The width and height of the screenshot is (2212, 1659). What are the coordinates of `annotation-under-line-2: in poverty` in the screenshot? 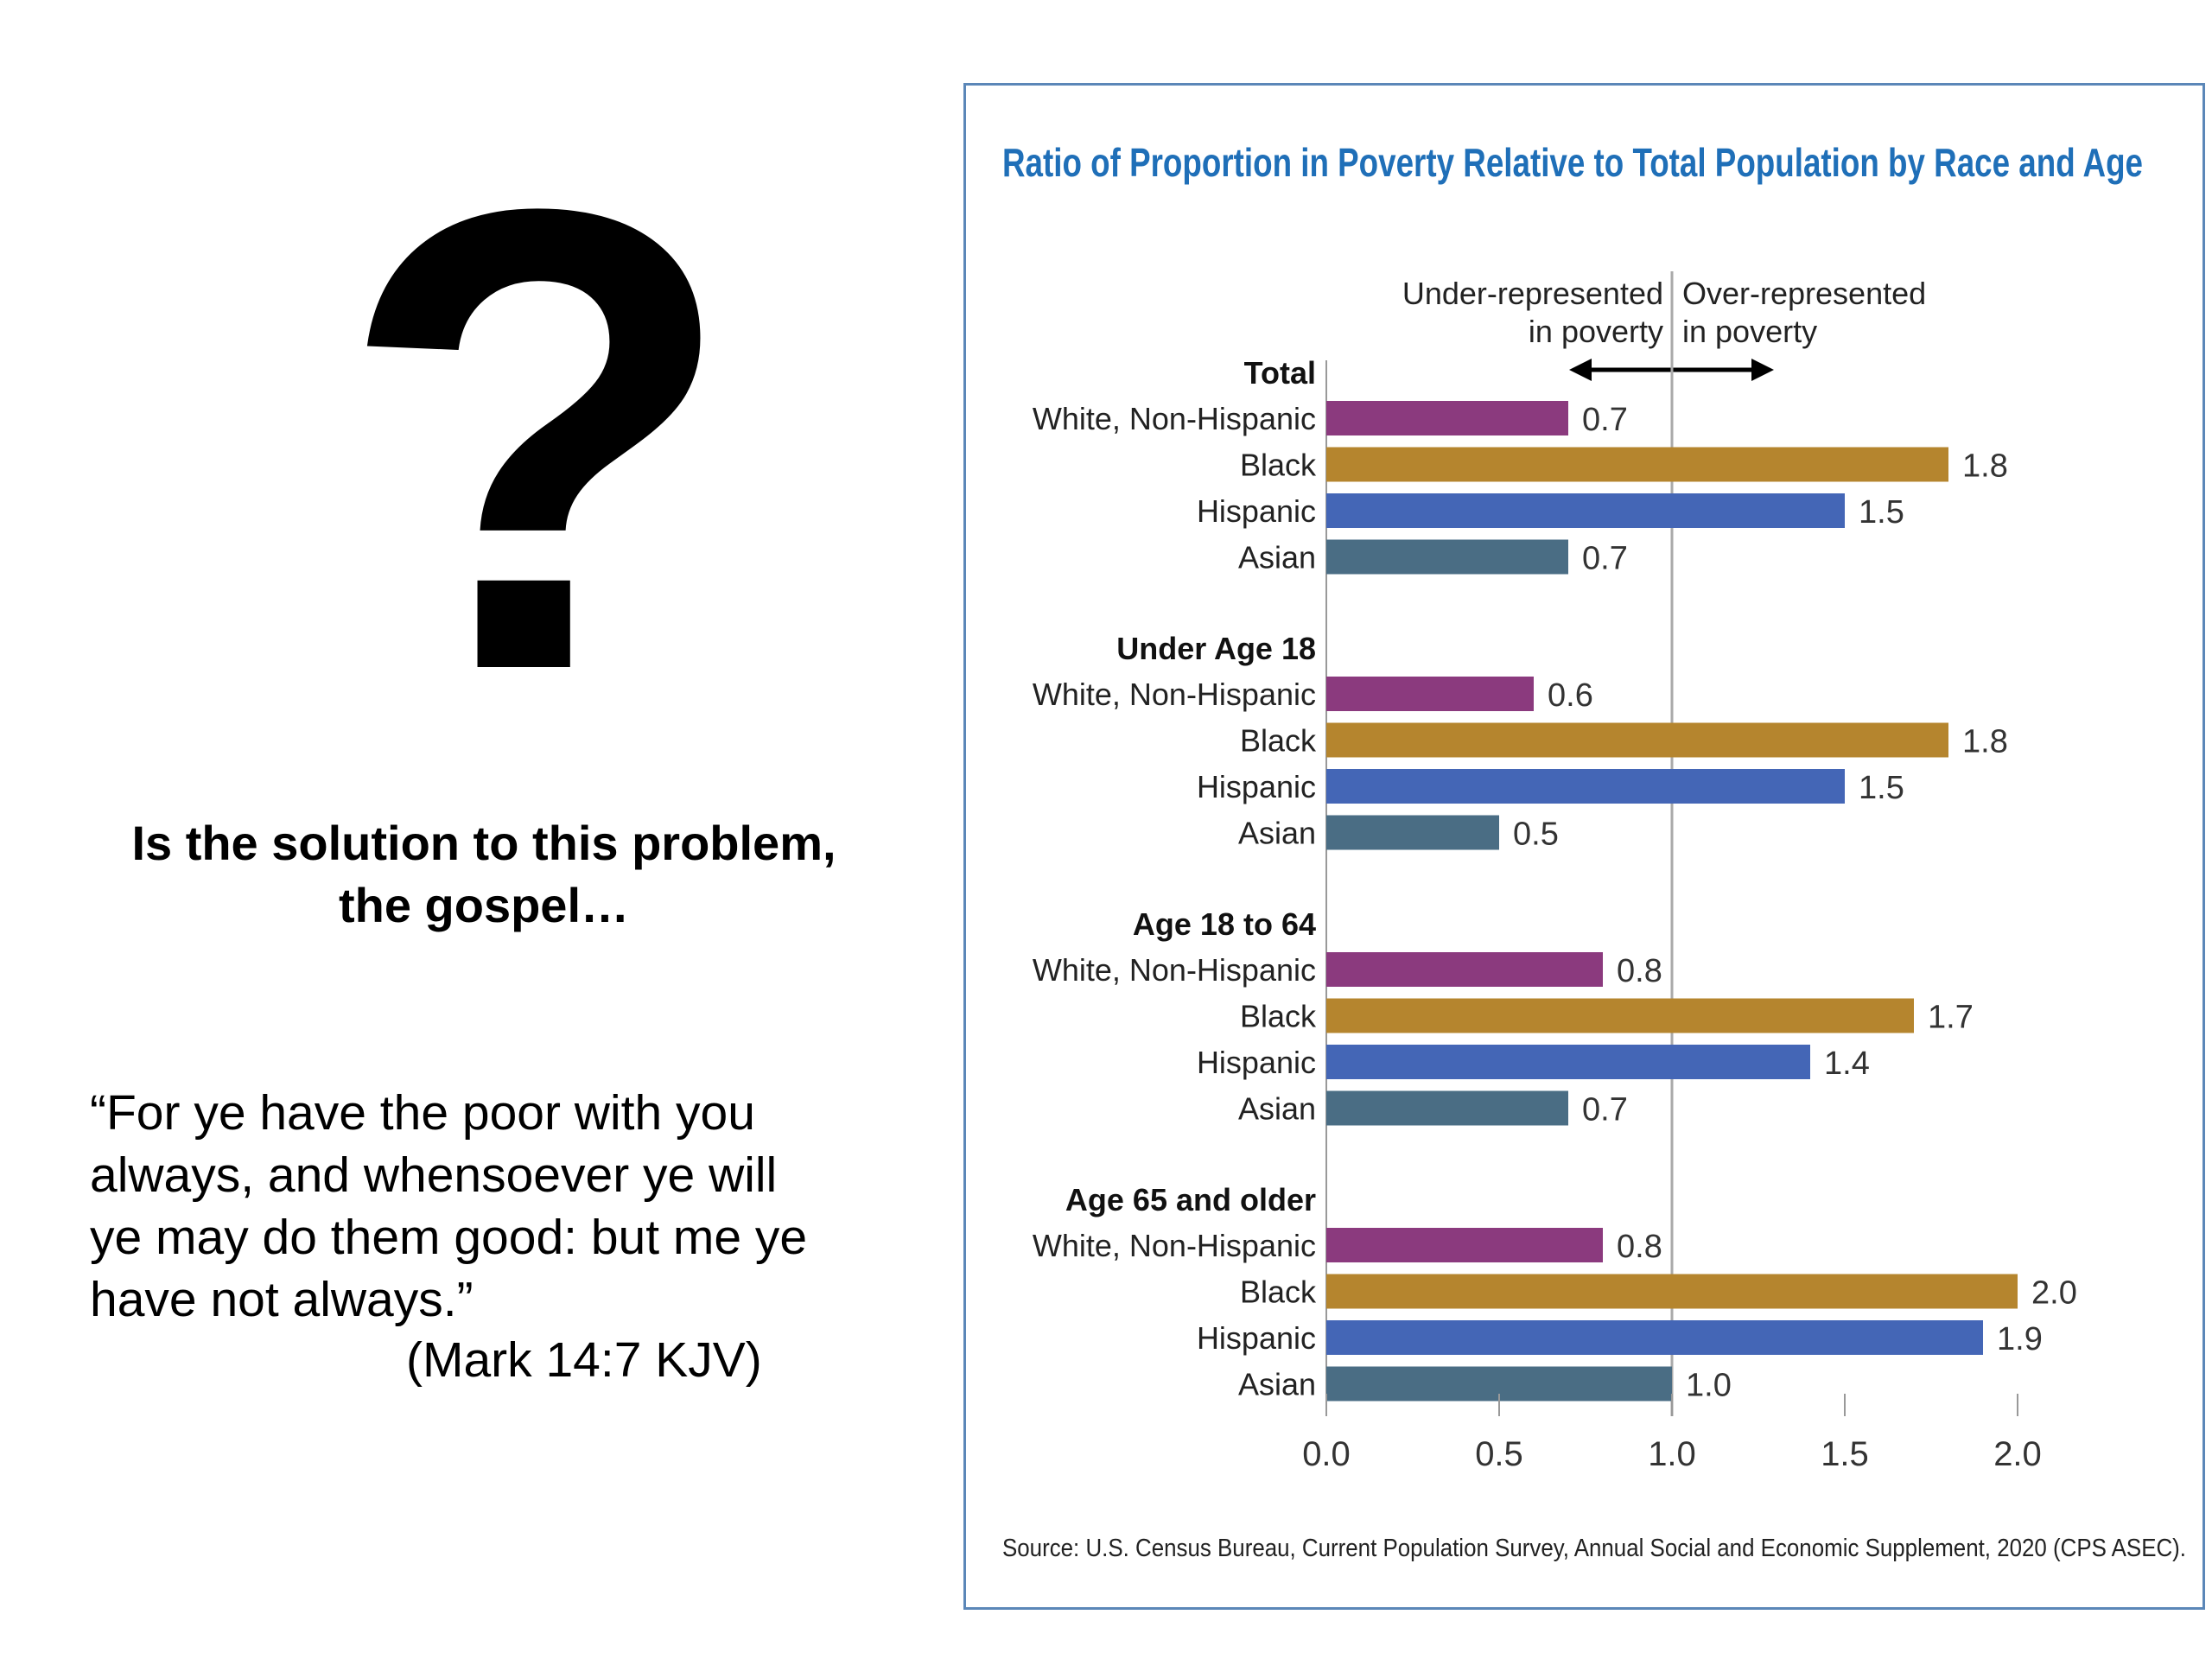 It's located at (1596, 331).